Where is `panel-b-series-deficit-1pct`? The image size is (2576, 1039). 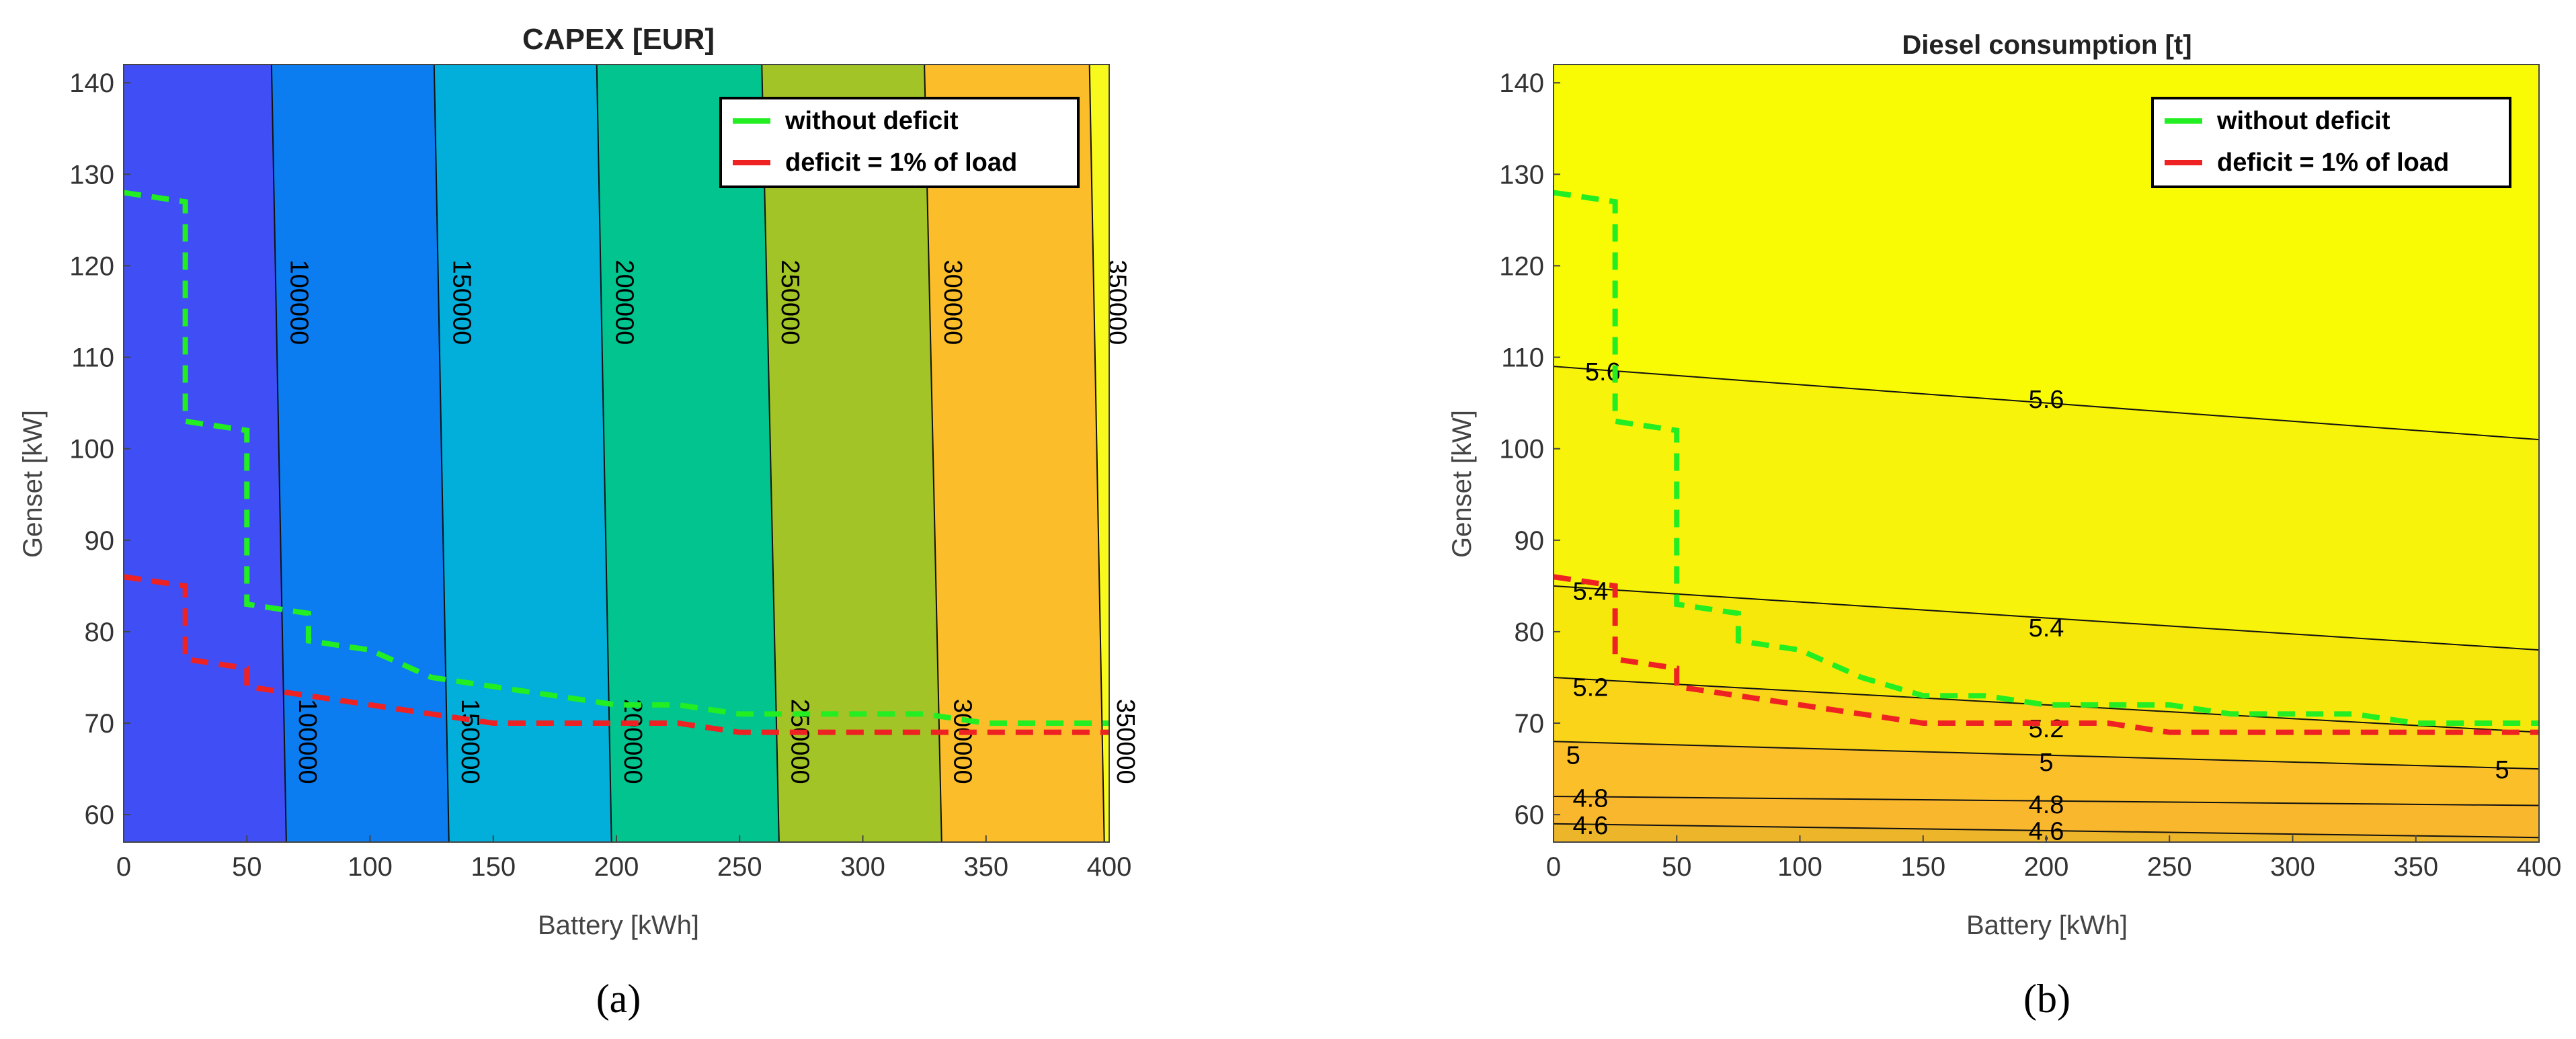 panel-b-series-deficit-1pct is located at coordinates (2046, 654).